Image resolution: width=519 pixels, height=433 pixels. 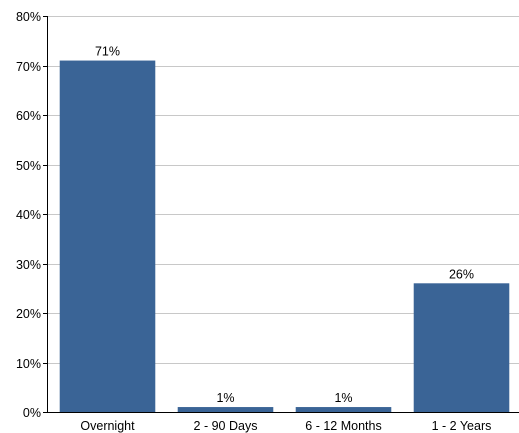 What do you see at coordinates (28, 314) in the screenshot?
I see `y-tick-label: 20%` at bounding box center [28, 314].